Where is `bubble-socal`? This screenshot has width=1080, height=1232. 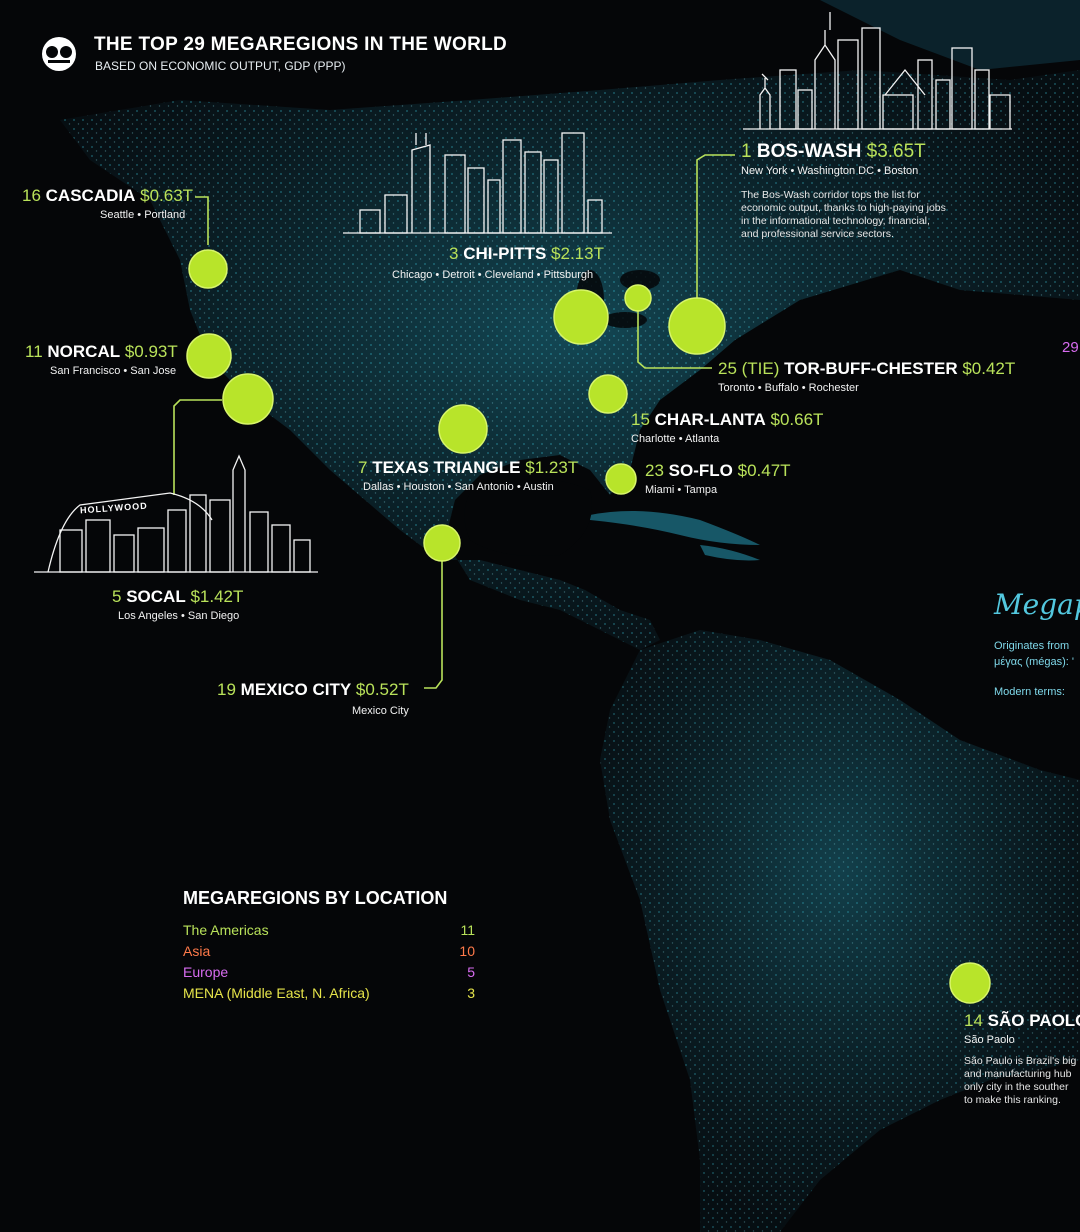
bubble-socal is located at coordinates (248, 399).